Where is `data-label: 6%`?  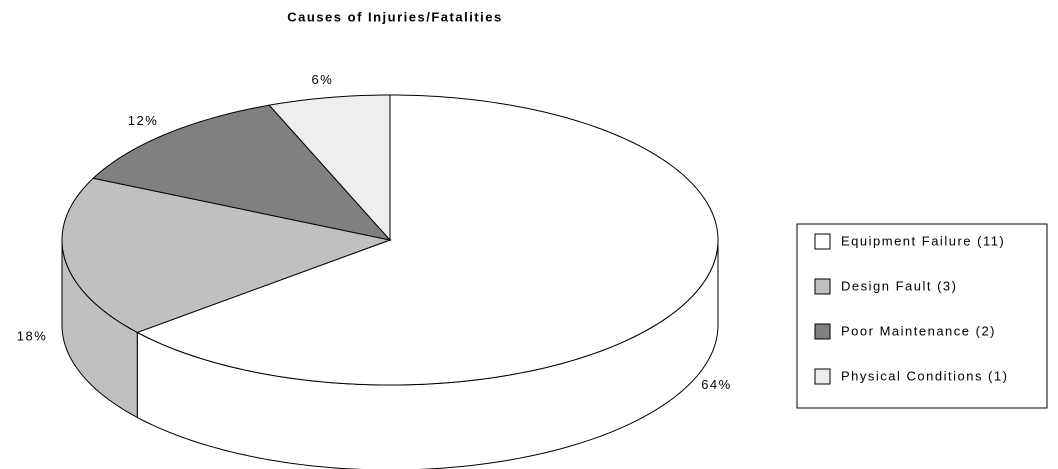
data-label: 6% is located at coordinates (322, 79).